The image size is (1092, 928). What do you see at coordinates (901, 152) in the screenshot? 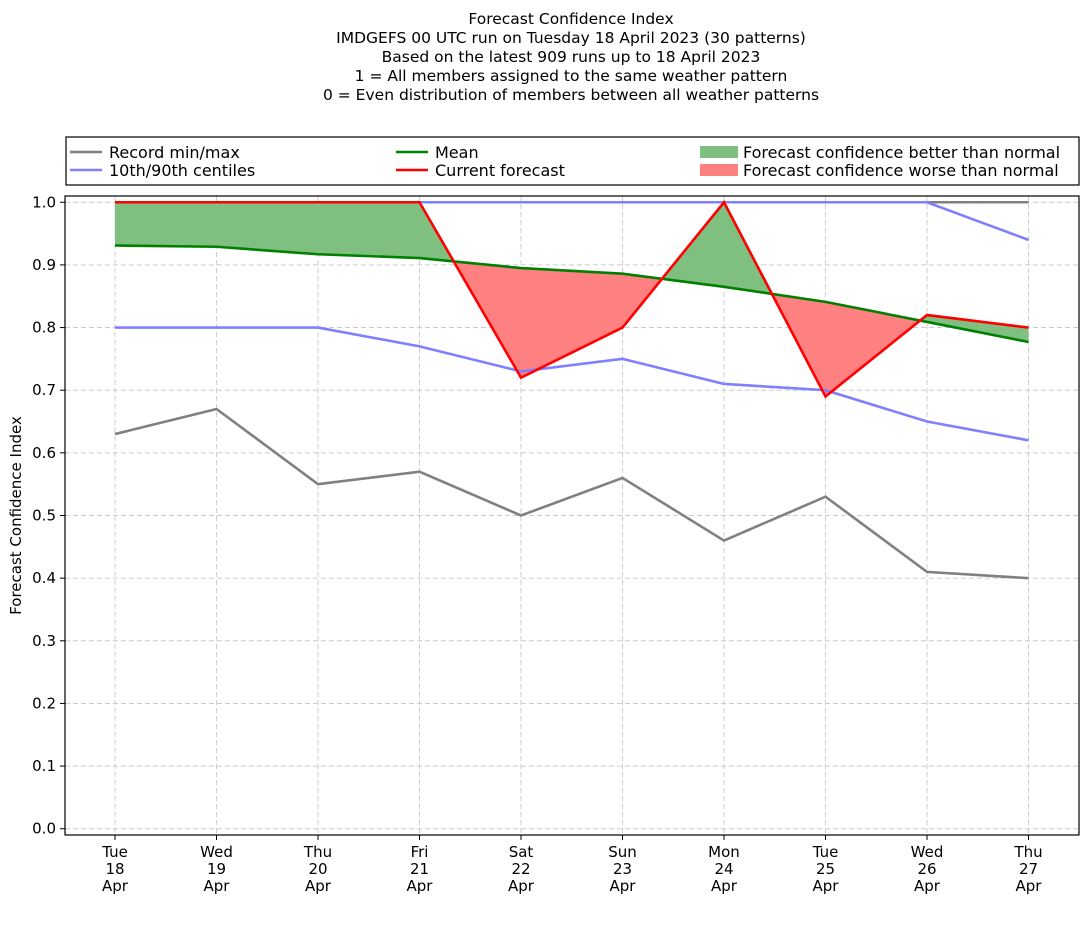
I see `legend-label: Forecast confidence better than normal` at bounding box center [901, 152].